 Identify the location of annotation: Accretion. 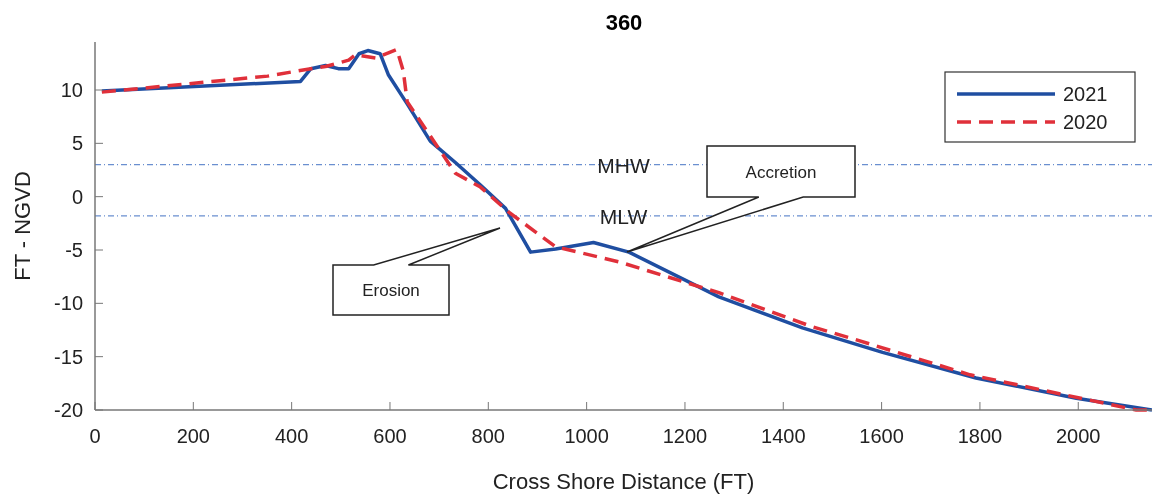
(781, 172).